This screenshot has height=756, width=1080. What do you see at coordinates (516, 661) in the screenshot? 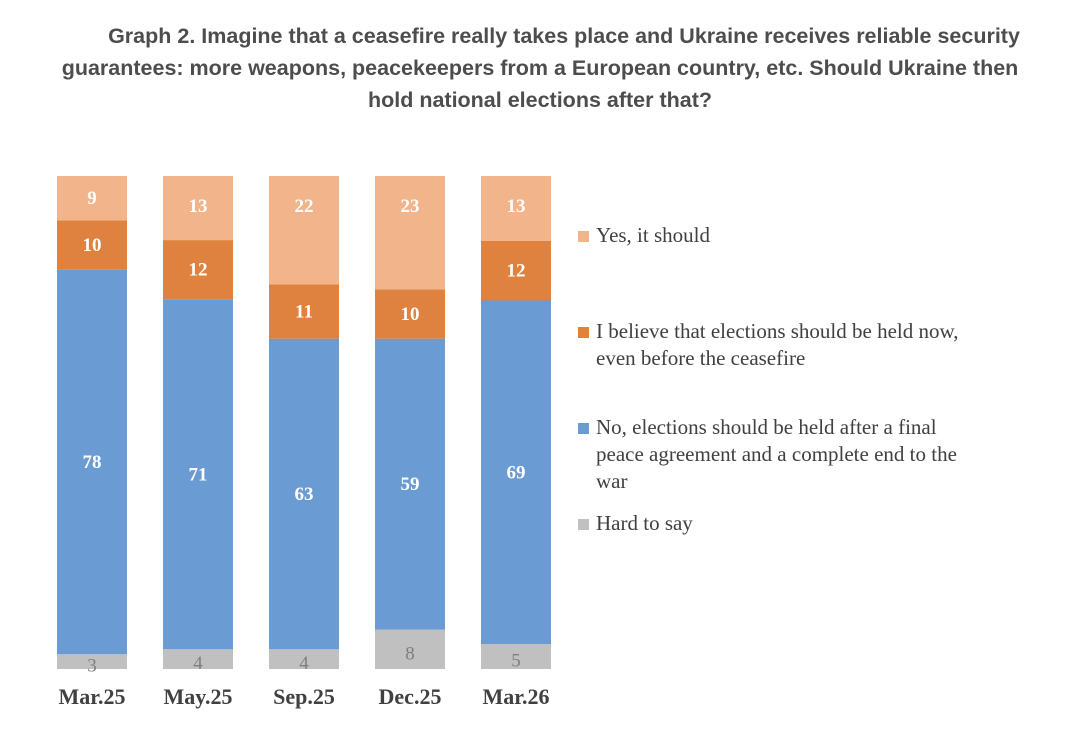
I see `data-label-hard-to-say: 5` at bounding box center [516, 661].